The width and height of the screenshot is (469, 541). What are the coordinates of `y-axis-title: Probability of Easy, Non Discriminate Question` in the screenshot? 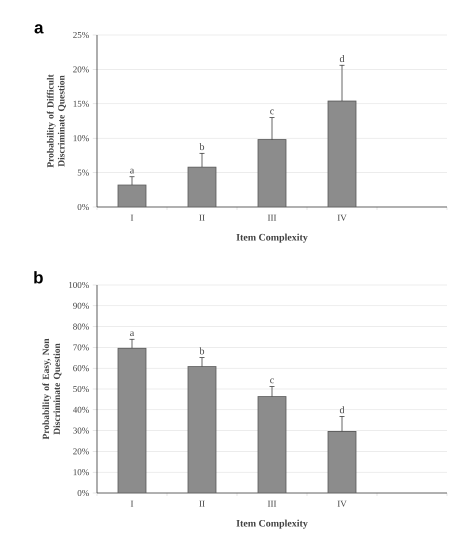 It's located at (52, 389).